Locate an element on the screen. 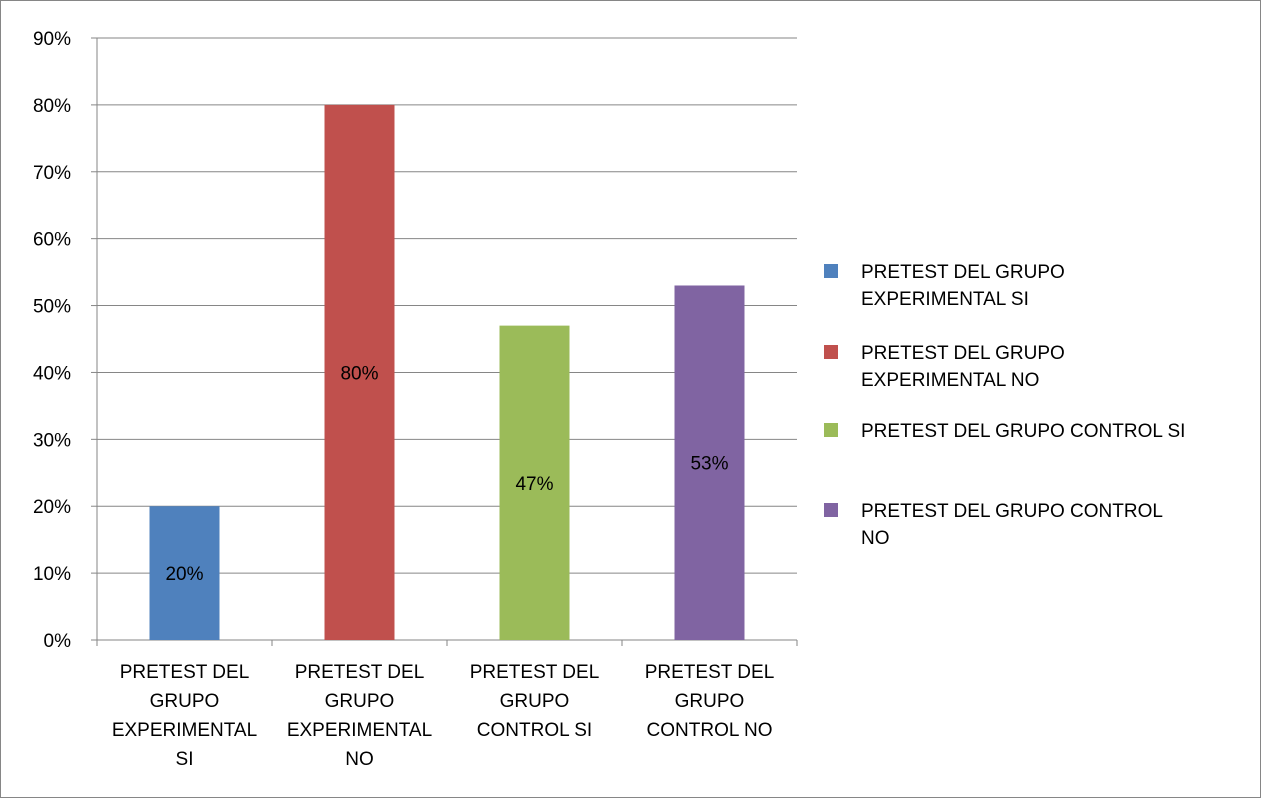  y-tick-label: 20% is located at coordinates (52, 507).